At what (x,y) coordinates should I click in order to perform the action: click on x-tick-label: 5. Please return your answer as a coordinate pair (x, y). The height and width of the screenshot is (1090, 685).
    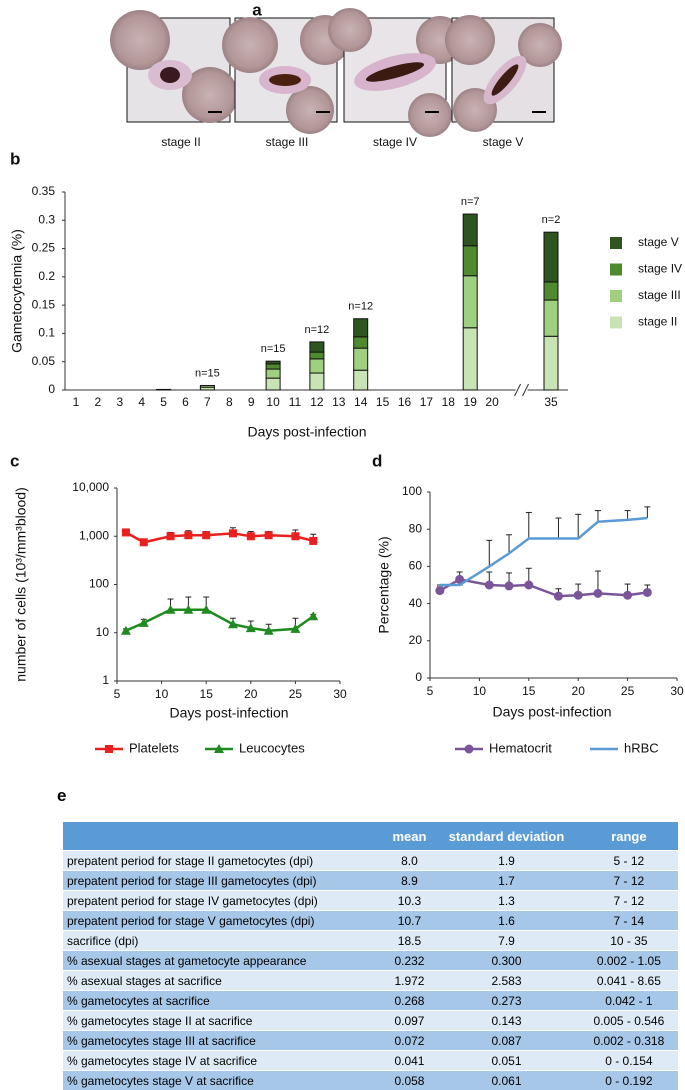
    Looking at the image, I should click on (163, 402).